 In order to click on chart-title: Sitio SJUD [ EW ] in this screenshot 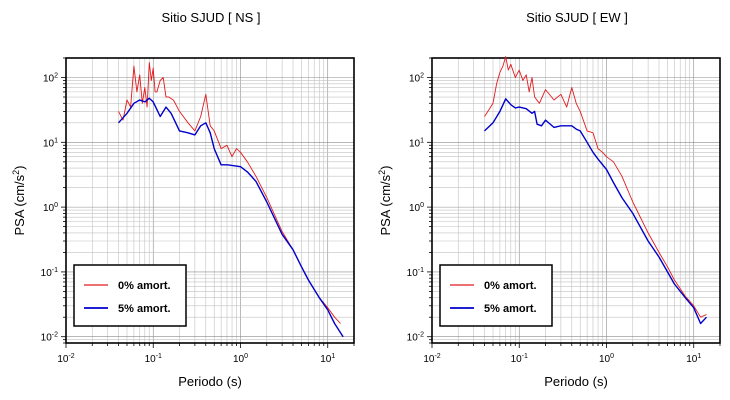, I will do `click(577, 17)`.